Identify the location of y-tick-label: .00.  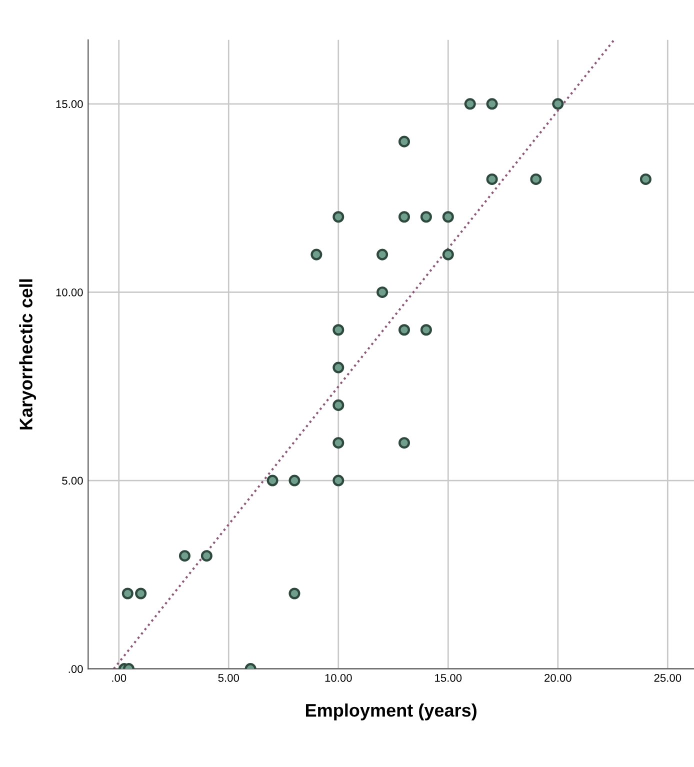
(75, 669).